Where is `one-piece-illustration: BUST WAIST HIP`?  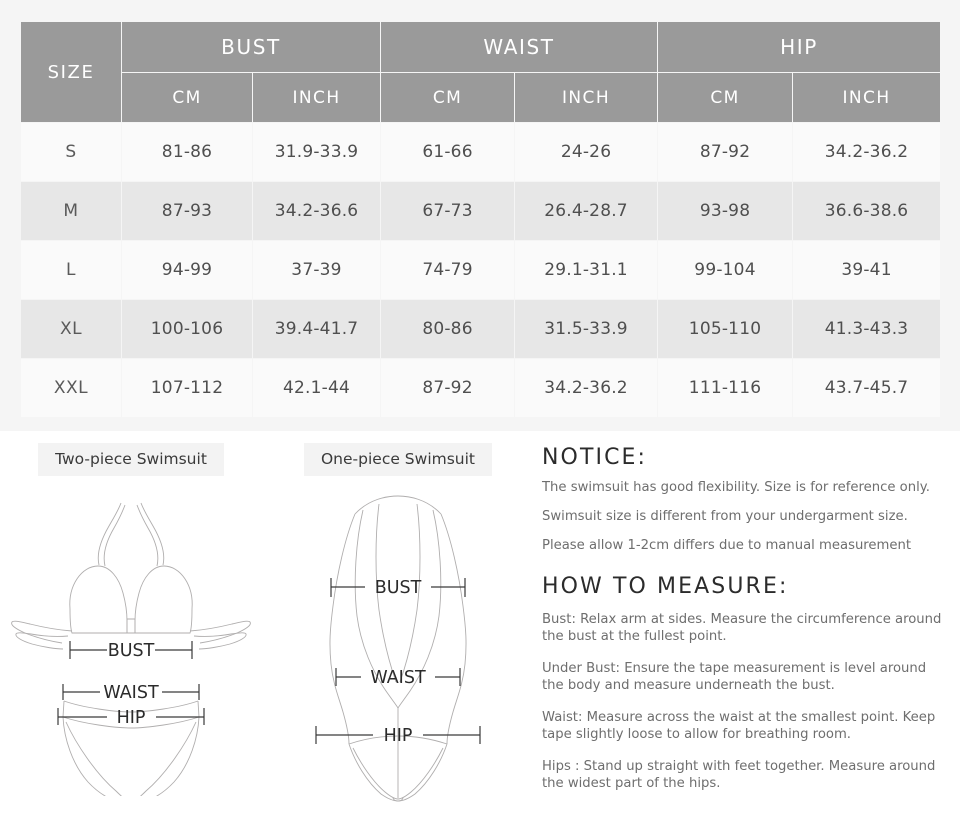
one-piece-illustration: BUST WAIST HIP is located at coordinates (398, 648).